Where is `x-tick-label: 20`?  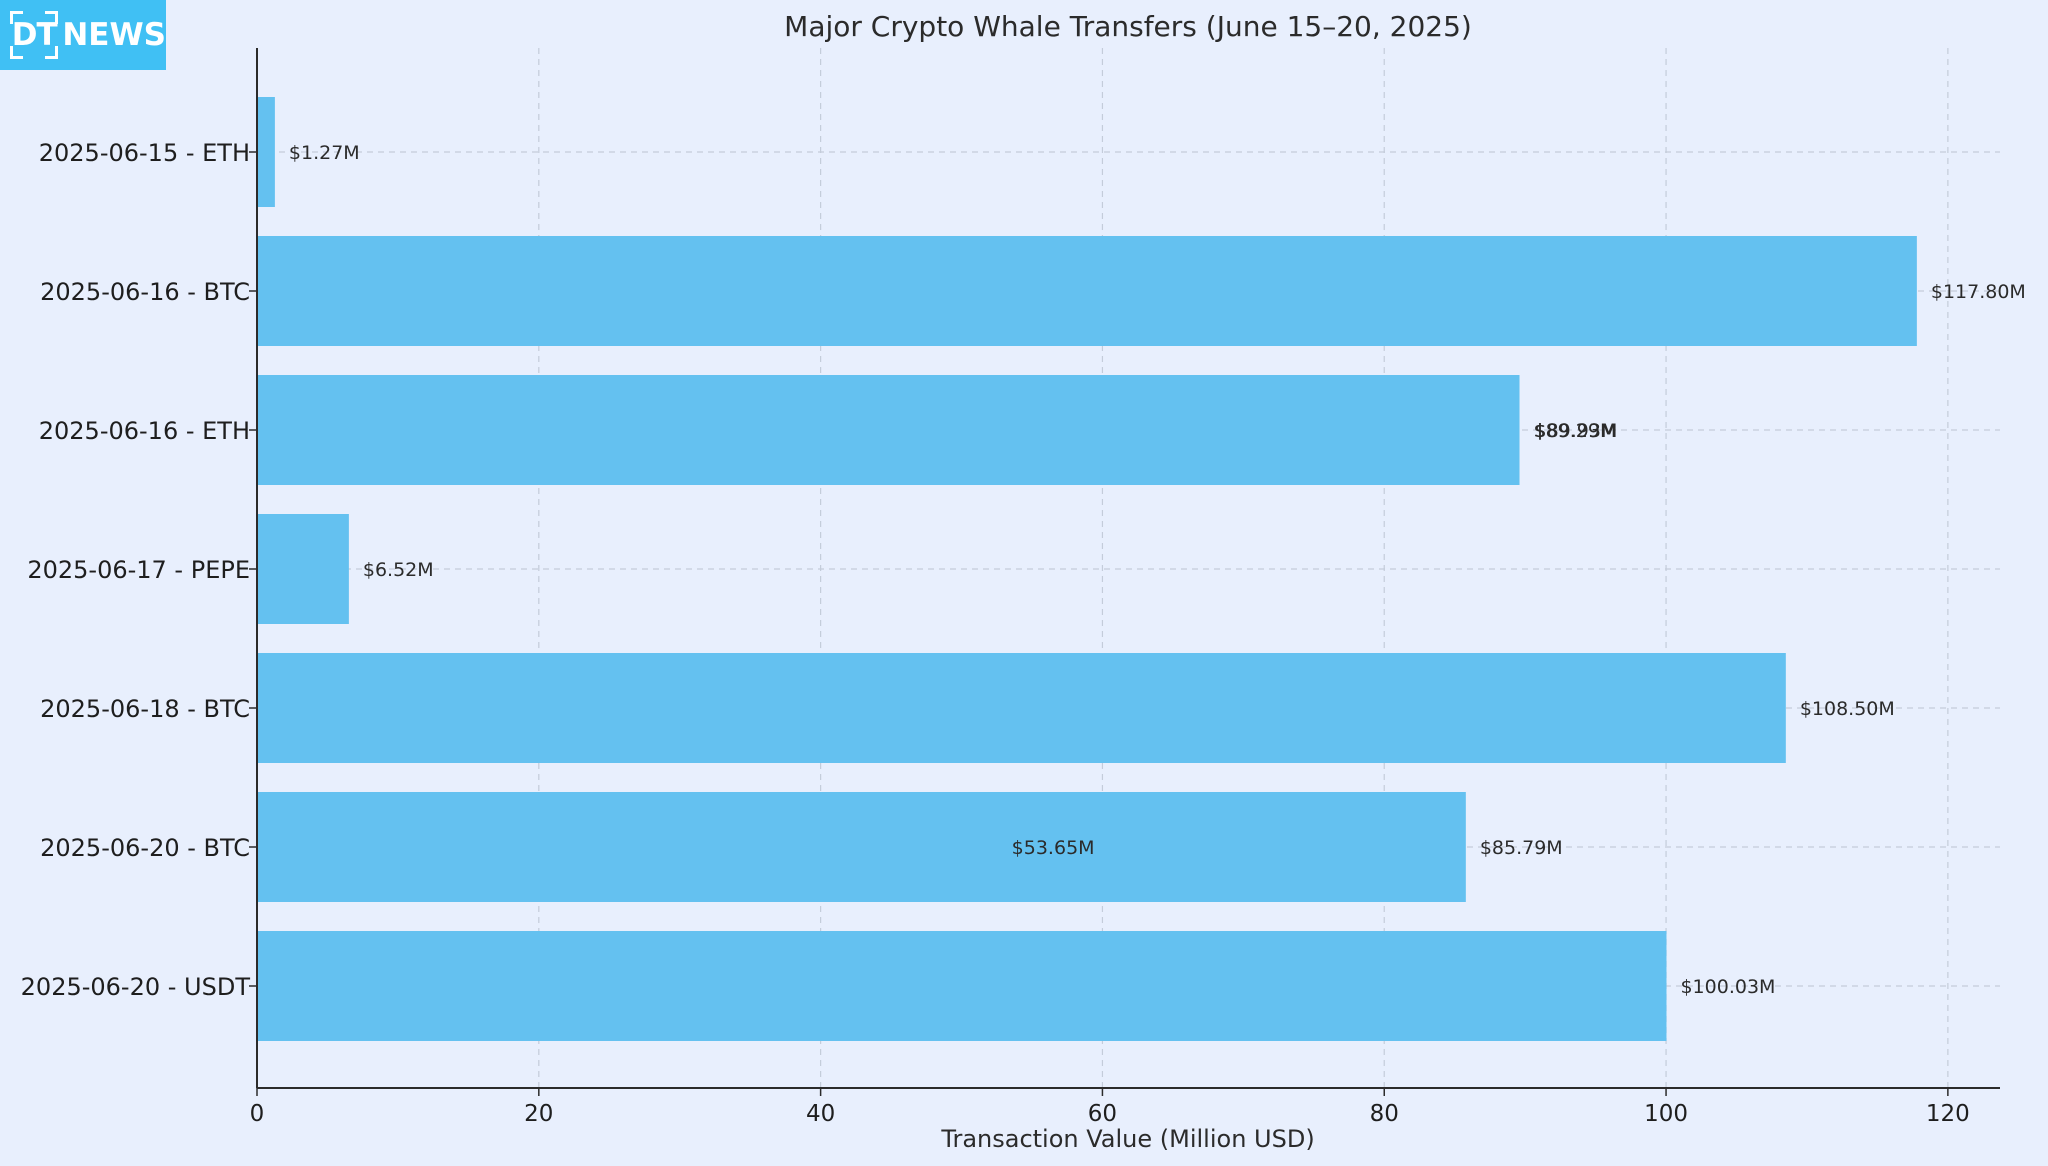
x-tick-label: 20 is located at coordinates (538, 1114).